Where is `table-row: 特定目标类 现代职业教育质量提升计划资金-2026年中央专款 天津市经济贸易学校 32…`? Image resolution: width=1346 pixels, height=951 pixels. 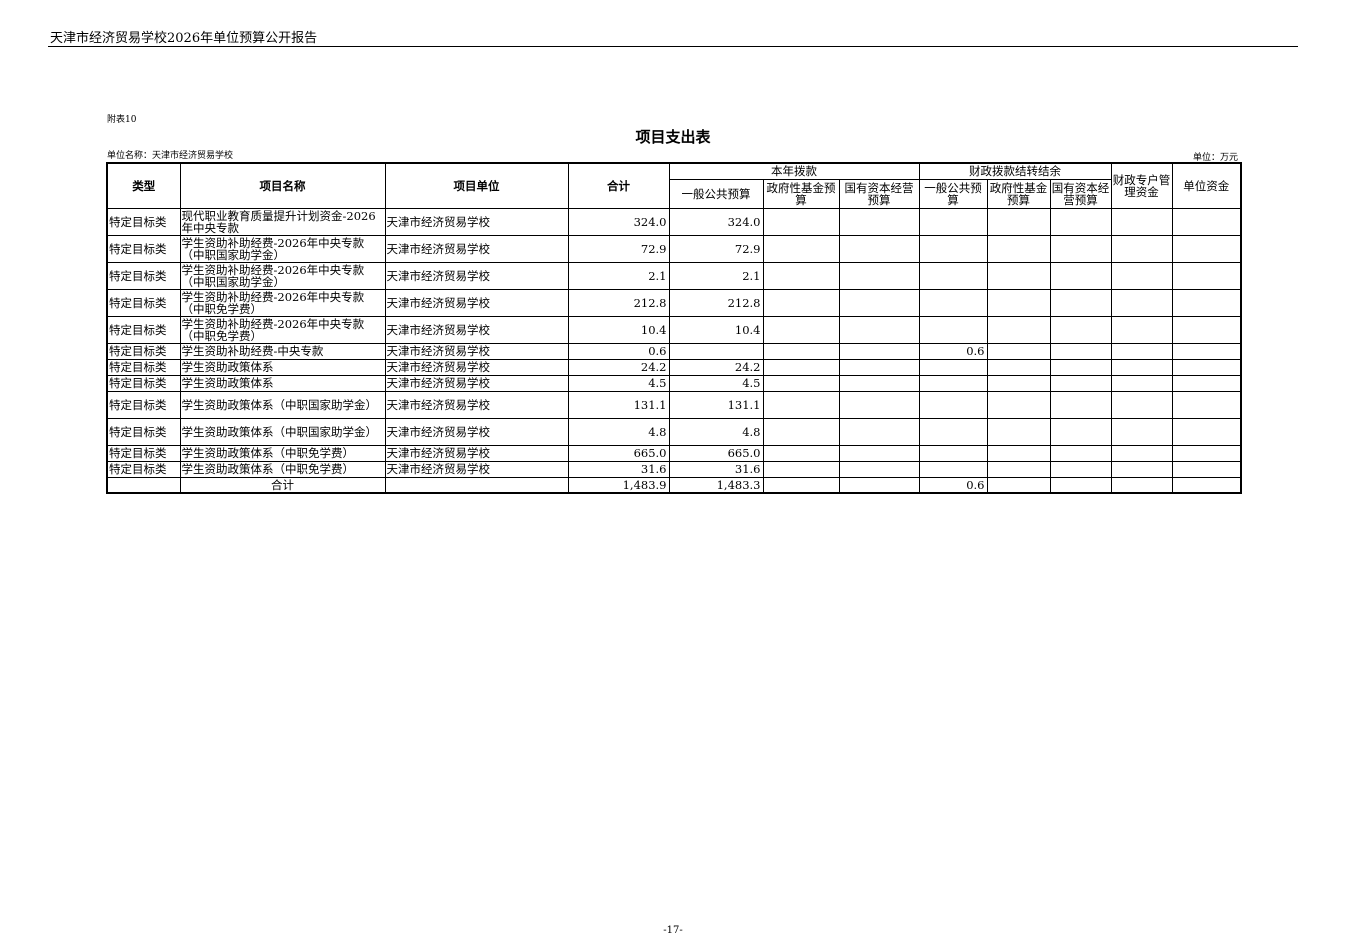
table-row: 特定目标类 现代职业教育质量提升计划资金-2026年中央专款 天津市经济贸易学校 32… is located at coordinates (674, 221).